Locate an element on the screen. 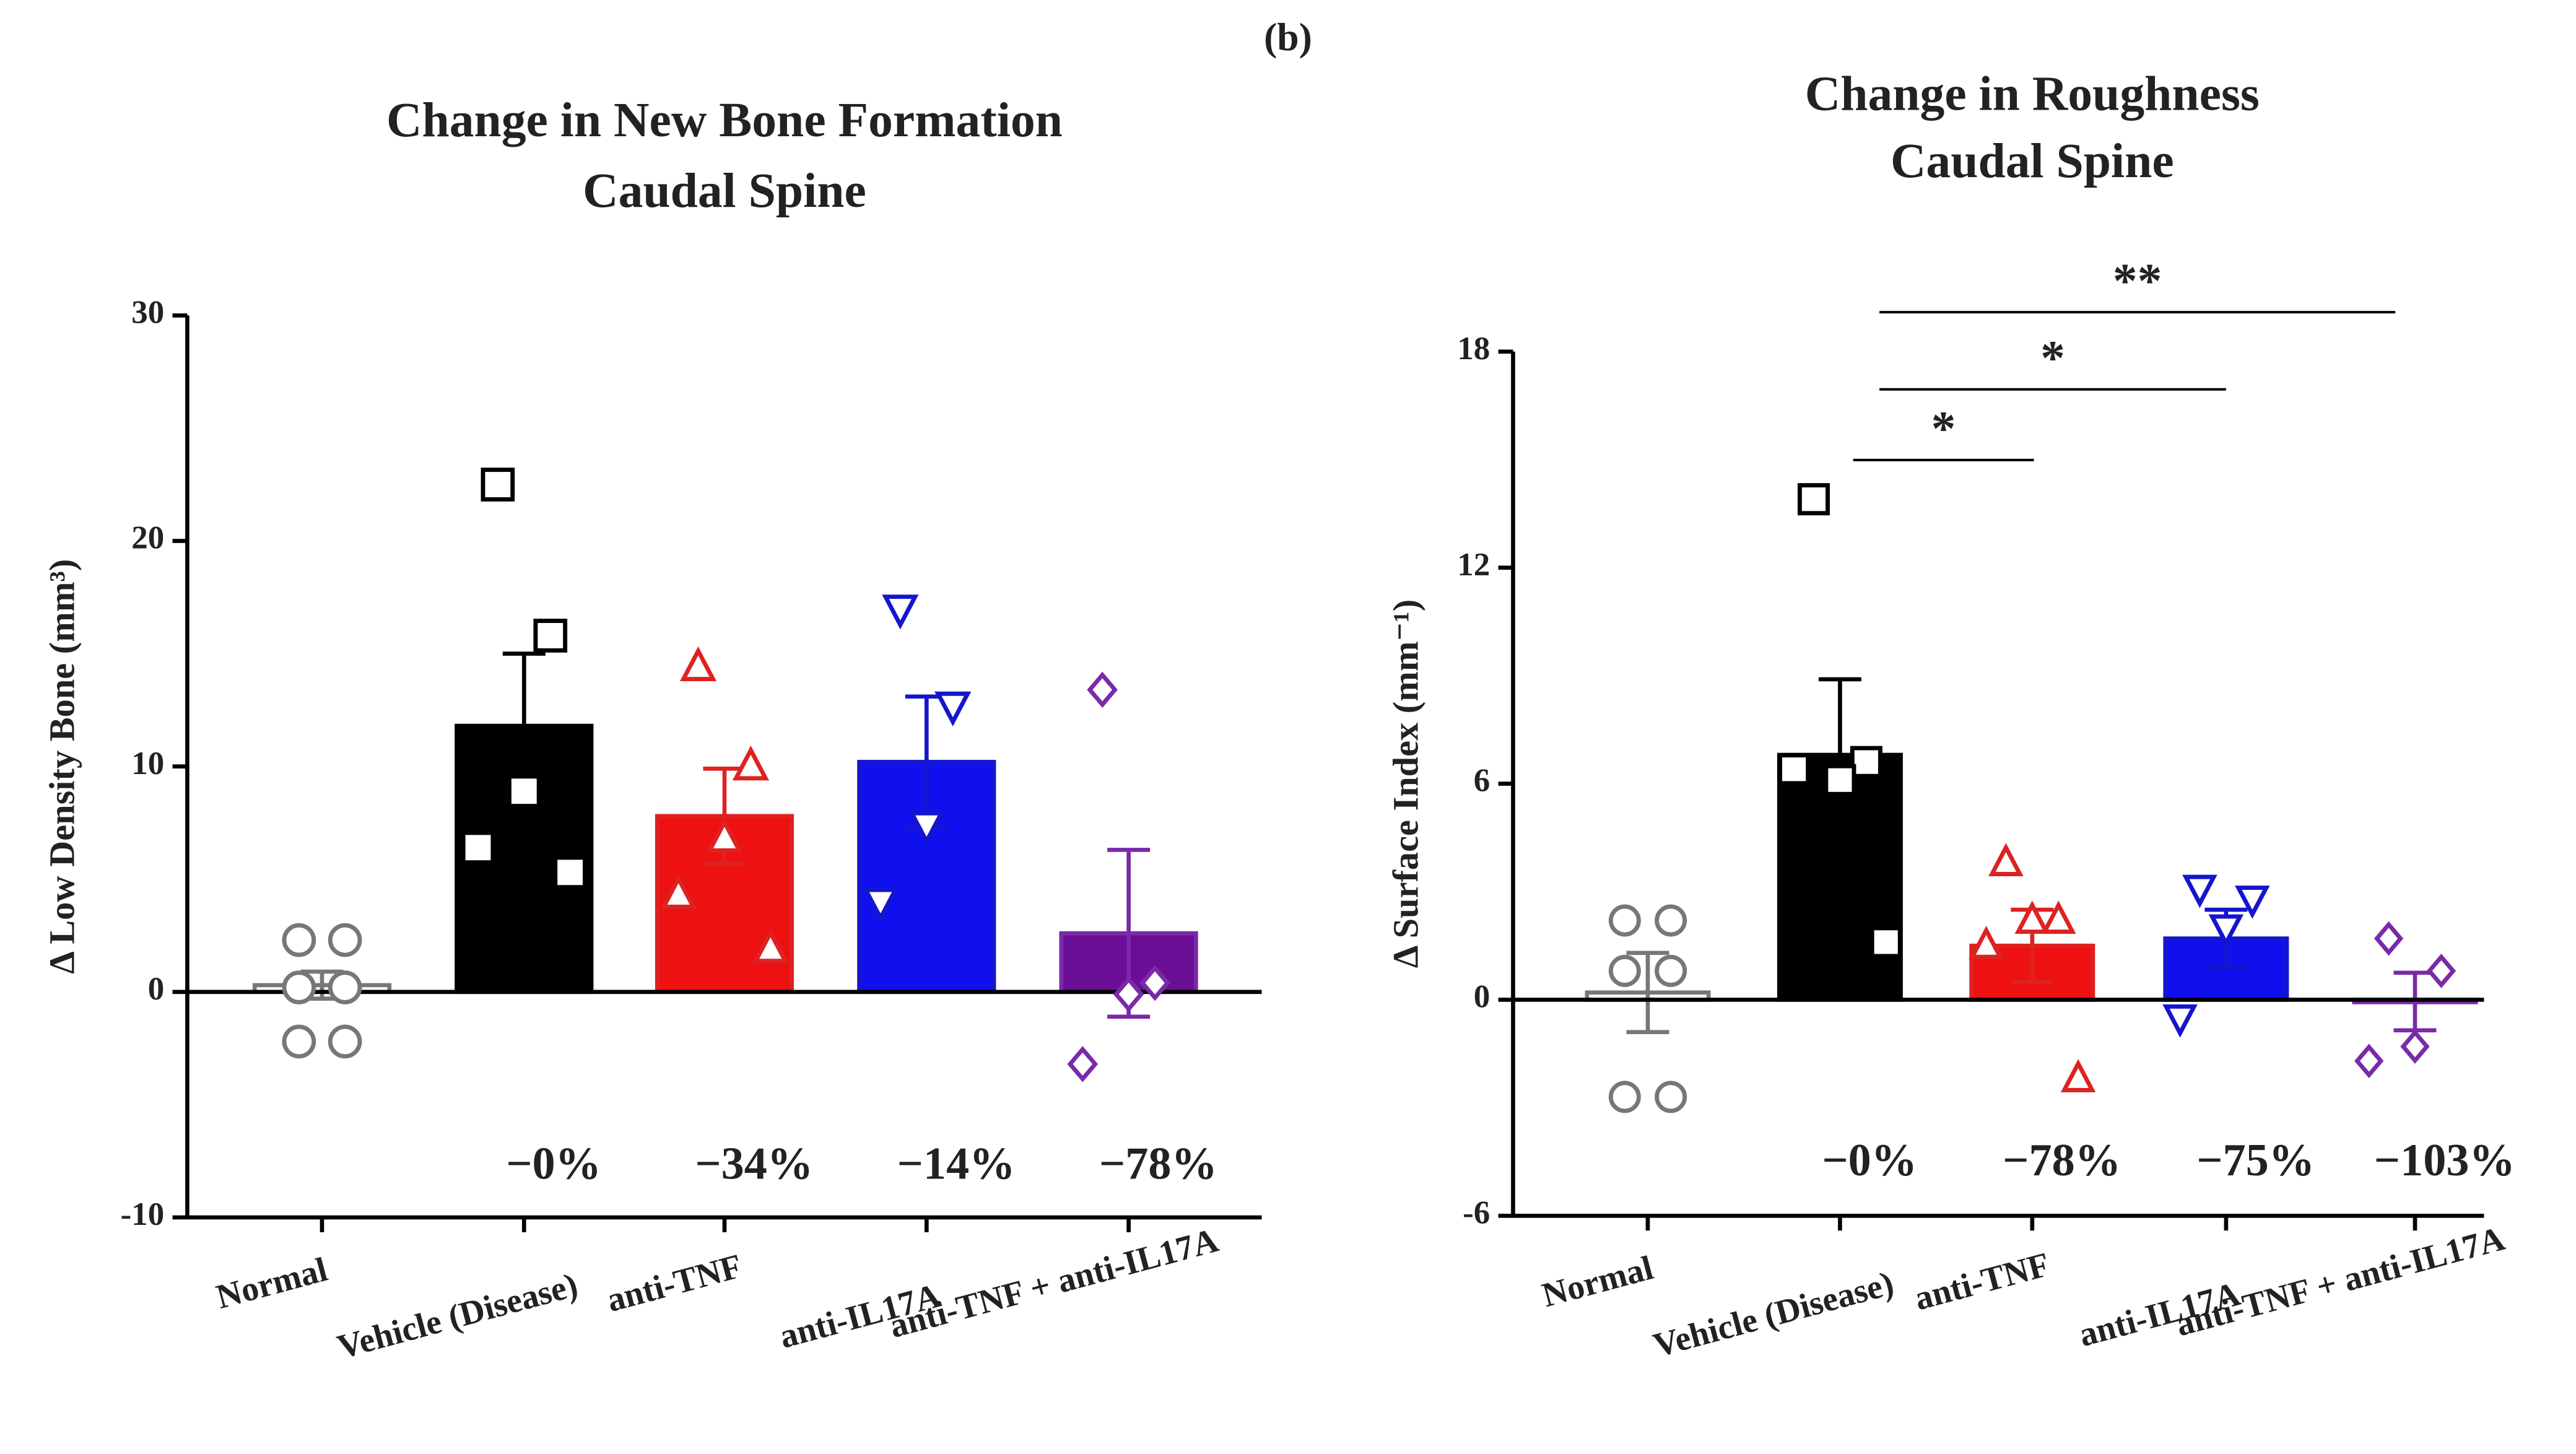 The height and width of the screenshot is (1454, 2576). percent-label: −34% is located at coordinates (754, 1163).